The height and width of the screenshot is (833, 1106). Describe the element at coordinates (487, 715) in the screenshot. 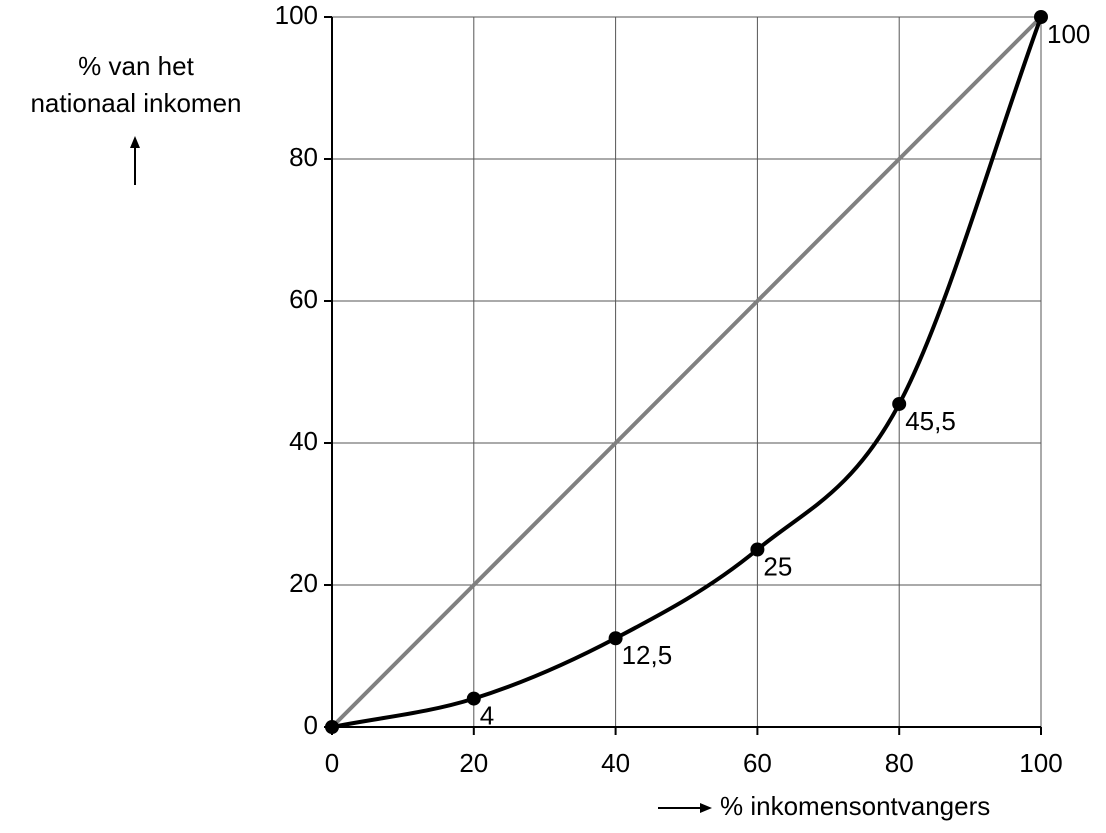

I see `data-label: 4` at that location.